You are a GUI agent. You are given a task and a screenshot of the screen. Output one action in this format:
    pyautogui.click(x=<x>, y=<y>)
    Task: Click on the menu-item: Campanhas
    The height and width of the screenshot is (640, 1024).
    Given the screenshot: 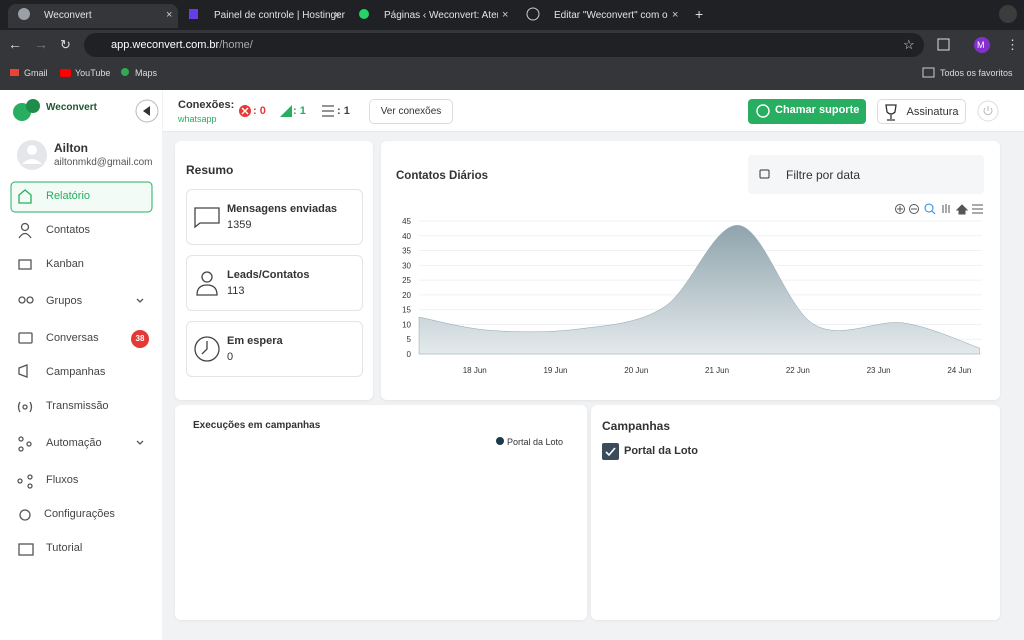 What is the action you would take?
    pyautogui.click(x=81, y=373)
    